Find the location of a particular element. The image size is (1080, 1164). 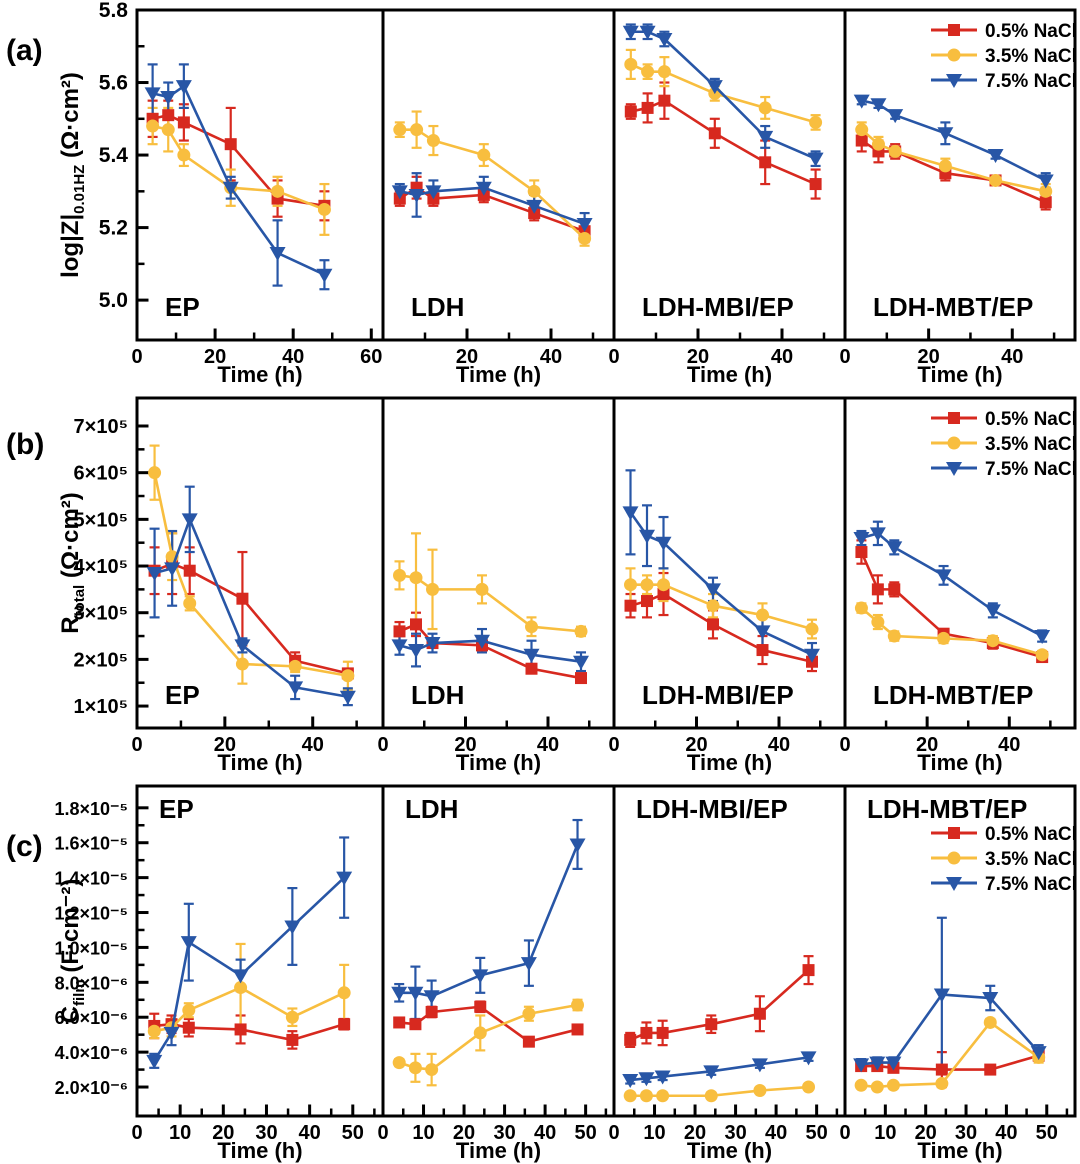

y-tick-label: 1.2×10⁻⁵ is located at coordinates (91, 914).